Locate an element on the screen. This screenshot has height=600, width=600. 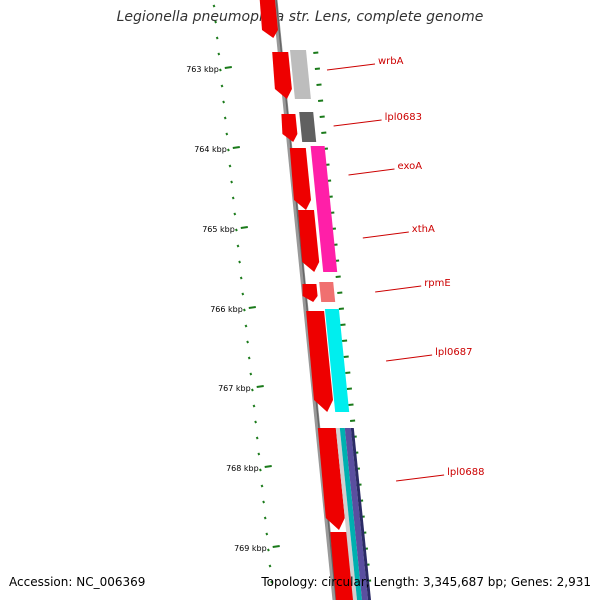
gene-label-lpl0687: lpl0687 is located at coordinates (453, 352).